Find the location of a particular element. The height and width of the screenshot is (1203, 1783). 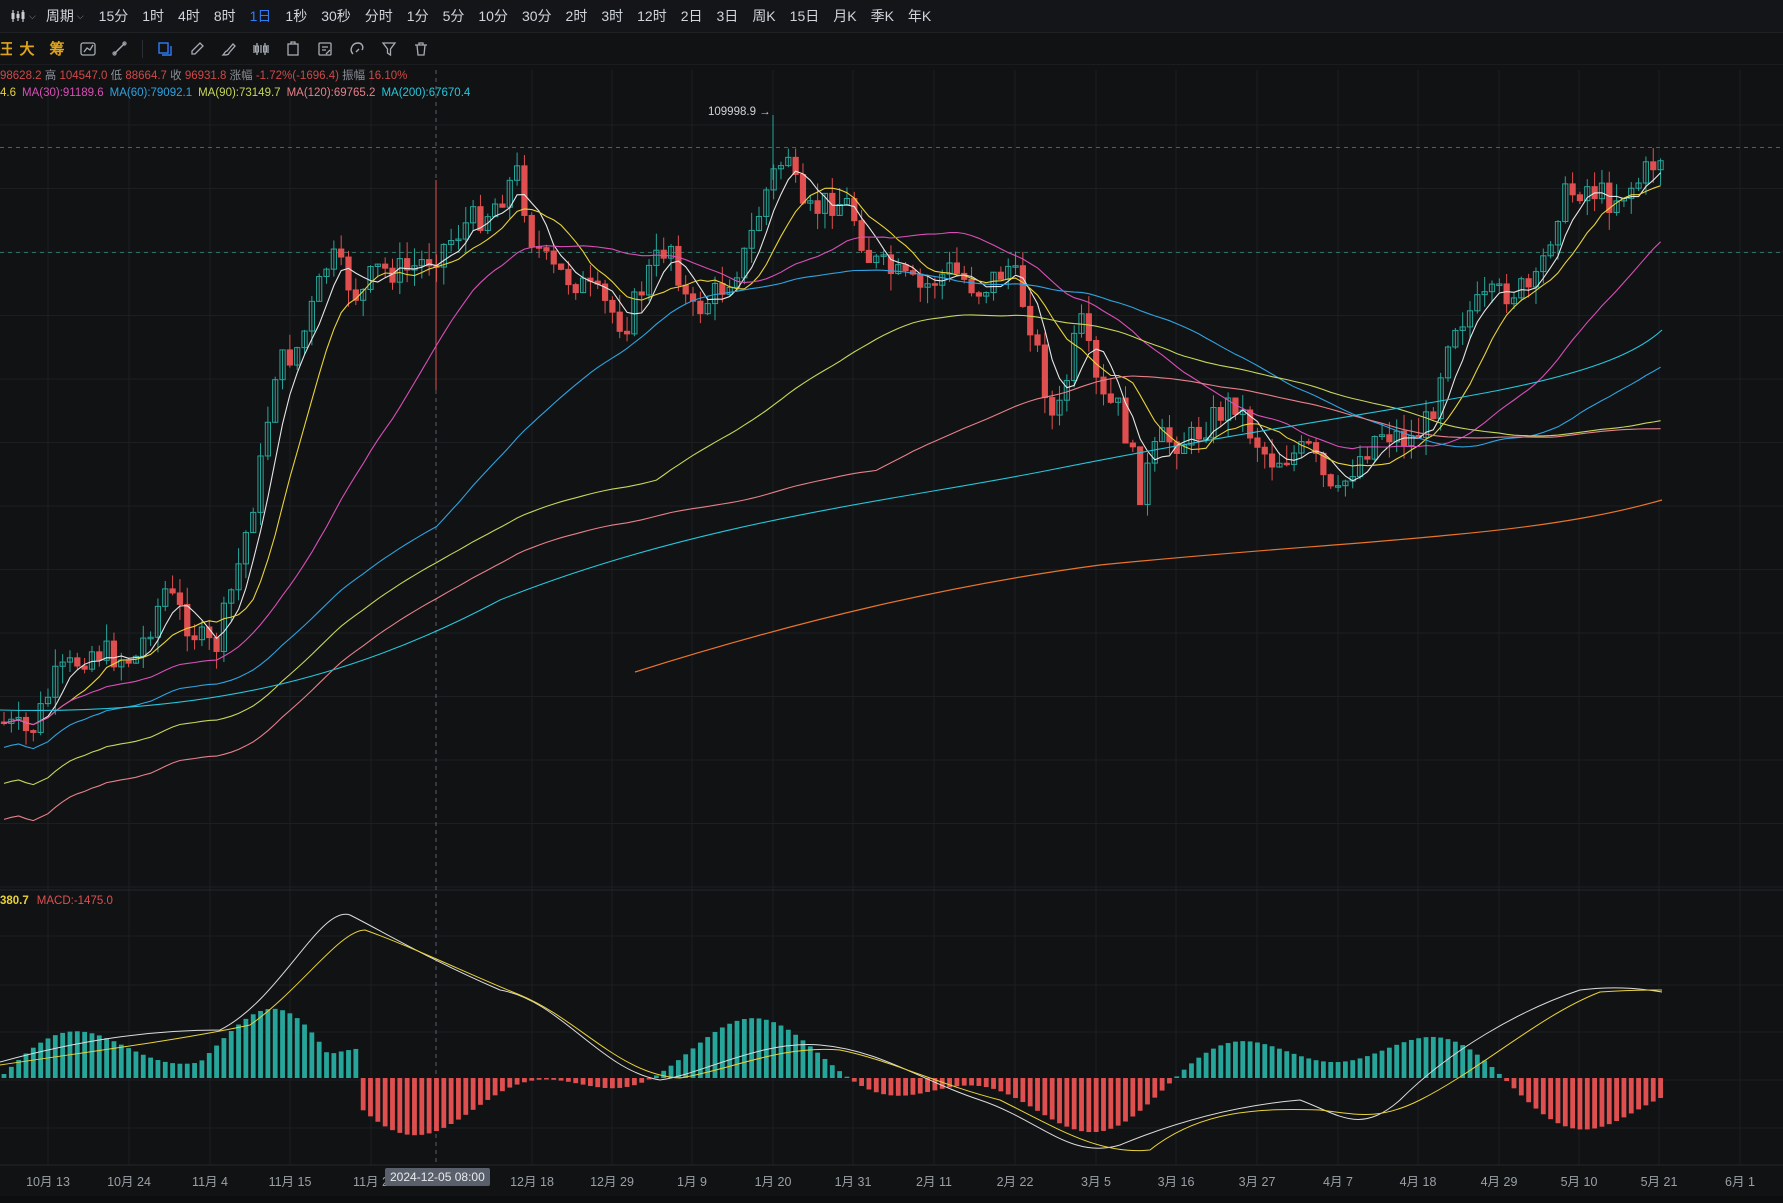

high-label: 高 is located at coordinates (50, 76).